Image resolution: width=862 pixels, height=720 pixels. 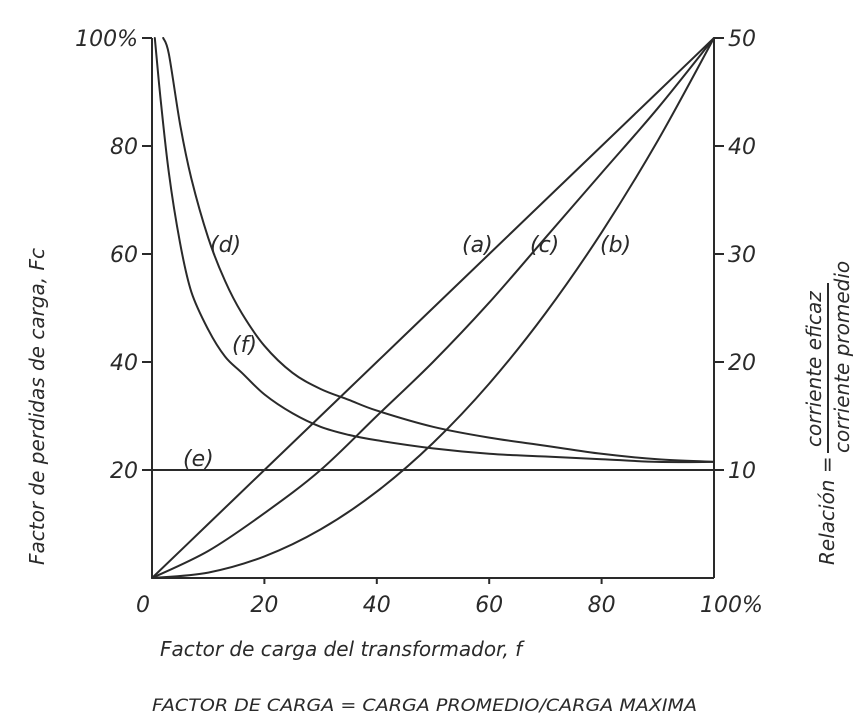 What do you see at coordinates (106, 39) in the screenshot?
I see `y-left-tick-label: 100%` at bounding box center [106, 39].